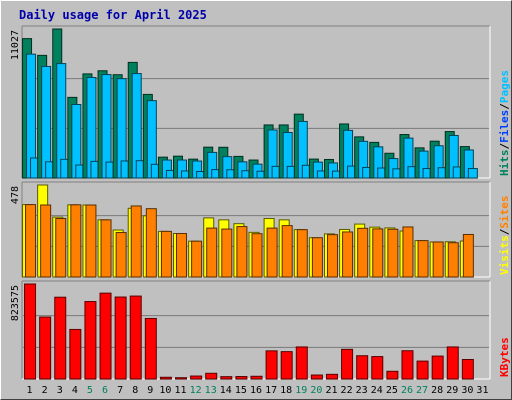 Image resolution: width=512 pixels, height=400 pixels. I want to click on x-tick-8: 8, so click(135, 390).